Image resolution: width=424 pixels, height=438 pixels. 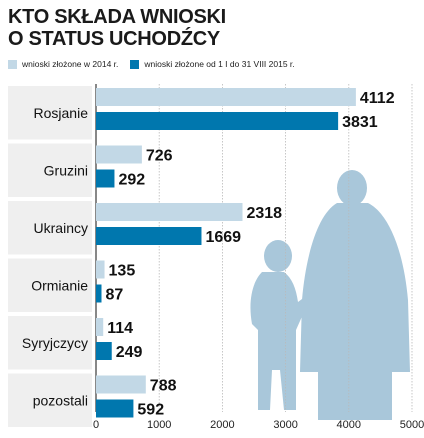 I want to click on category-label-syryjczycy: Syryjczycy, so click(x=55, y=343).